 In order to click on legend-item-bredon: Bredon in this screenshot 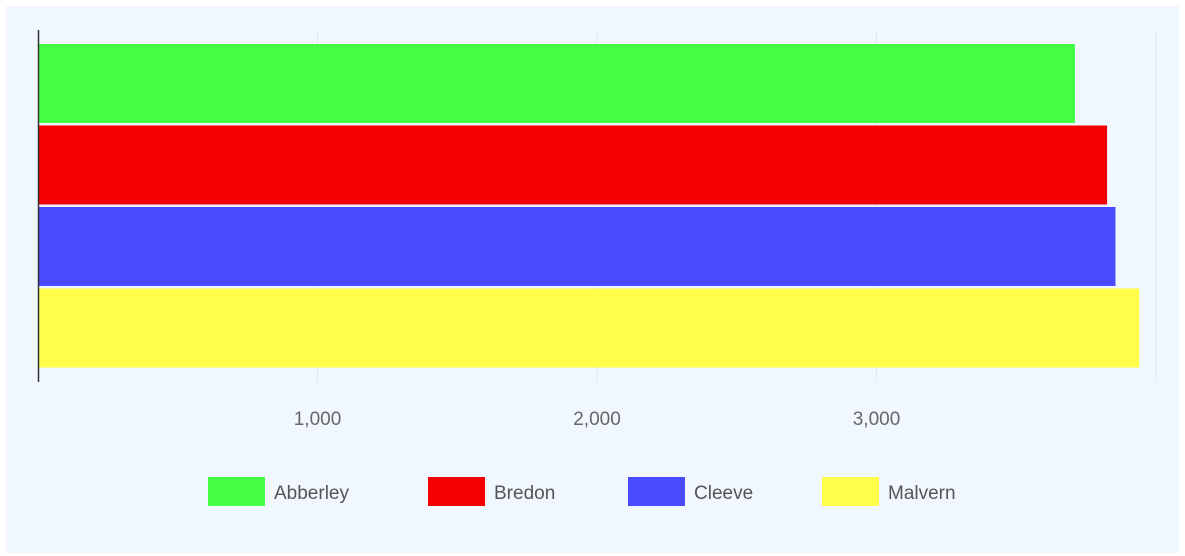, I will do `click(491, 491)`.